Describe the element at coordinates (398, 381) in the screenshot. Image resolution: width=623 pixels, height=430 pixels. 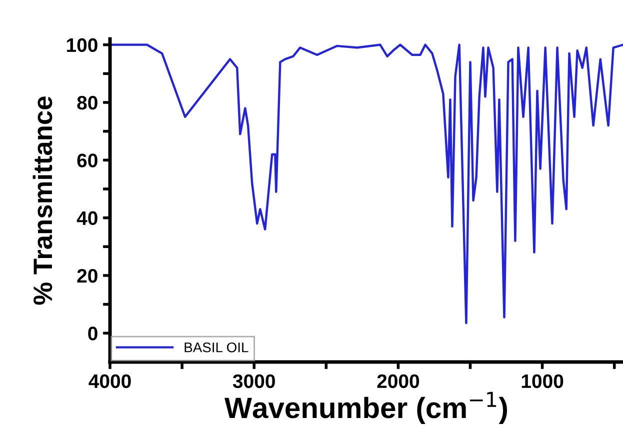
I see `x-tick-label: 2000` at that location.